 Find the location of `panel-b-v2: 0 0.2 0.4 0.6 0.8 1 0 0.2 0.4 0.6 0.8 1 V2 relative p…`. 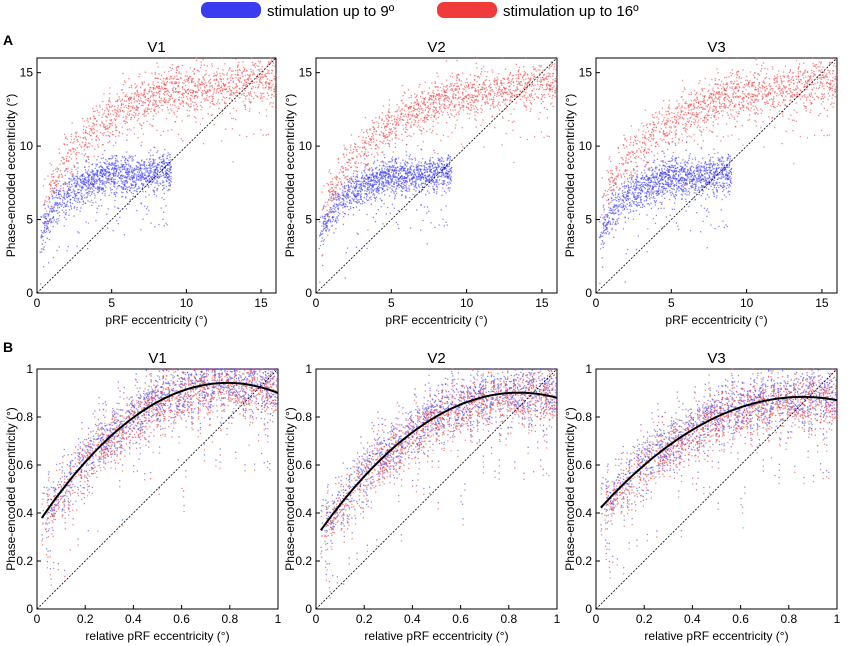

panel-b-v2: 0 0.2 0.4 0.6 0.8 1 0 0.2 0.4 0.6 0.8 1 V2 relative p… is located at coordinates (422, 496).